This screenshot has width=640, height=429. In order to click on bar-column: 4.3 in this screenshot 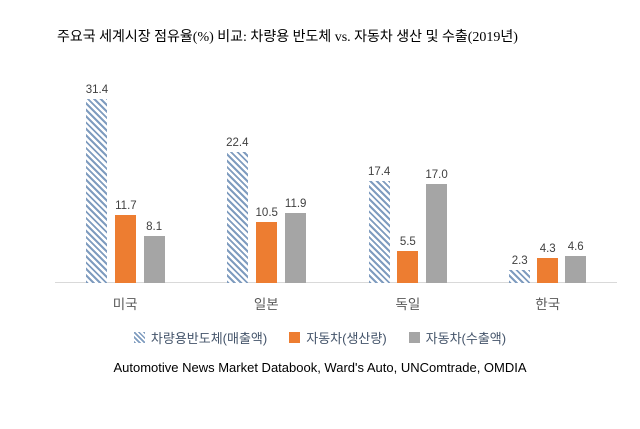, I will do `click(548, 175)`.